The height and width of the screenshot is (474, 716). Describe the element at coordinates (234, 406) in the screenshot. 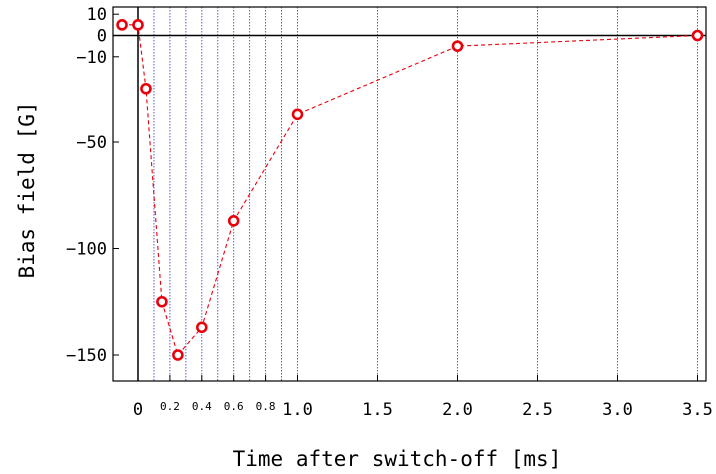

I see `x-tick-label: 0.6` at that location.